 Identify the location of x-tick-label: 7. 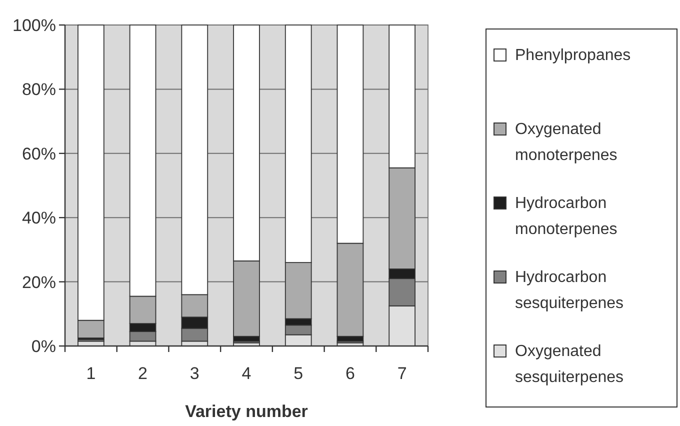
(402, 373).